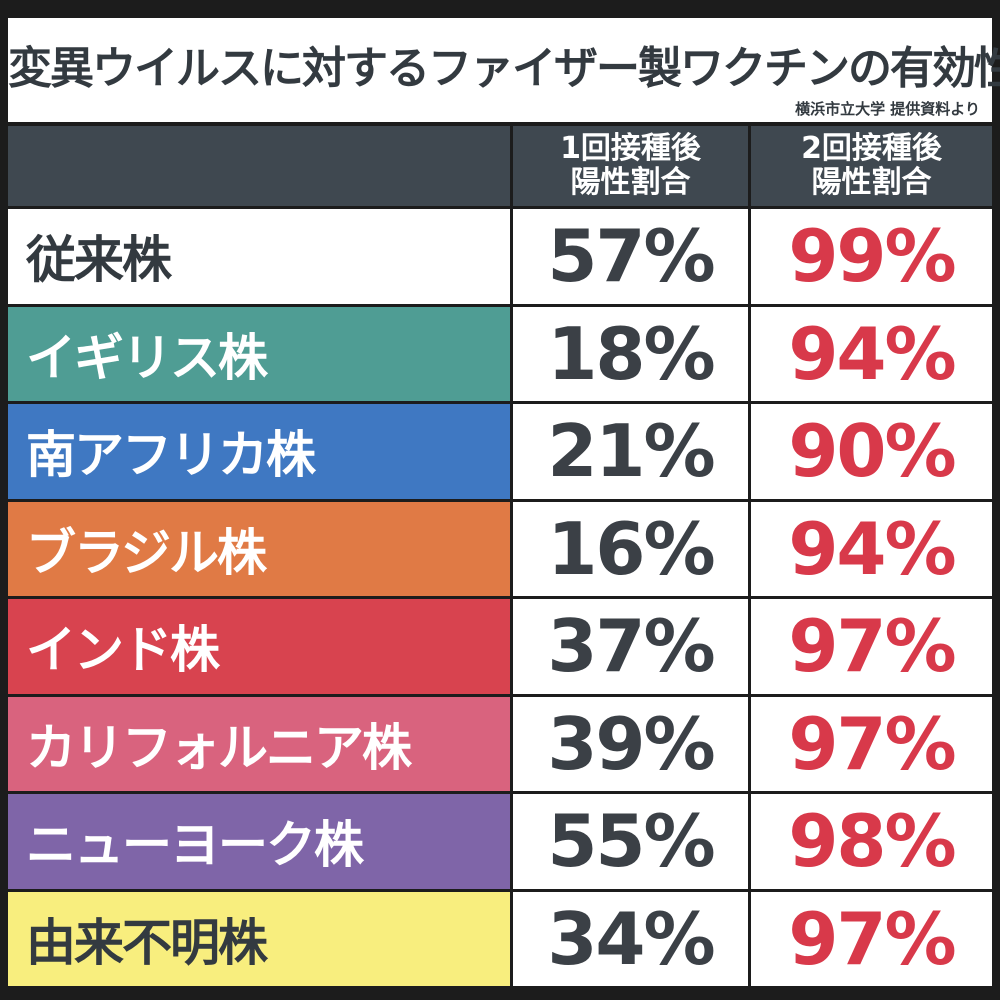  What do you see at coordinates (630, 646) in the screenshot?
I see `first-dose-value: 37%` at bounding box center [630, 646].